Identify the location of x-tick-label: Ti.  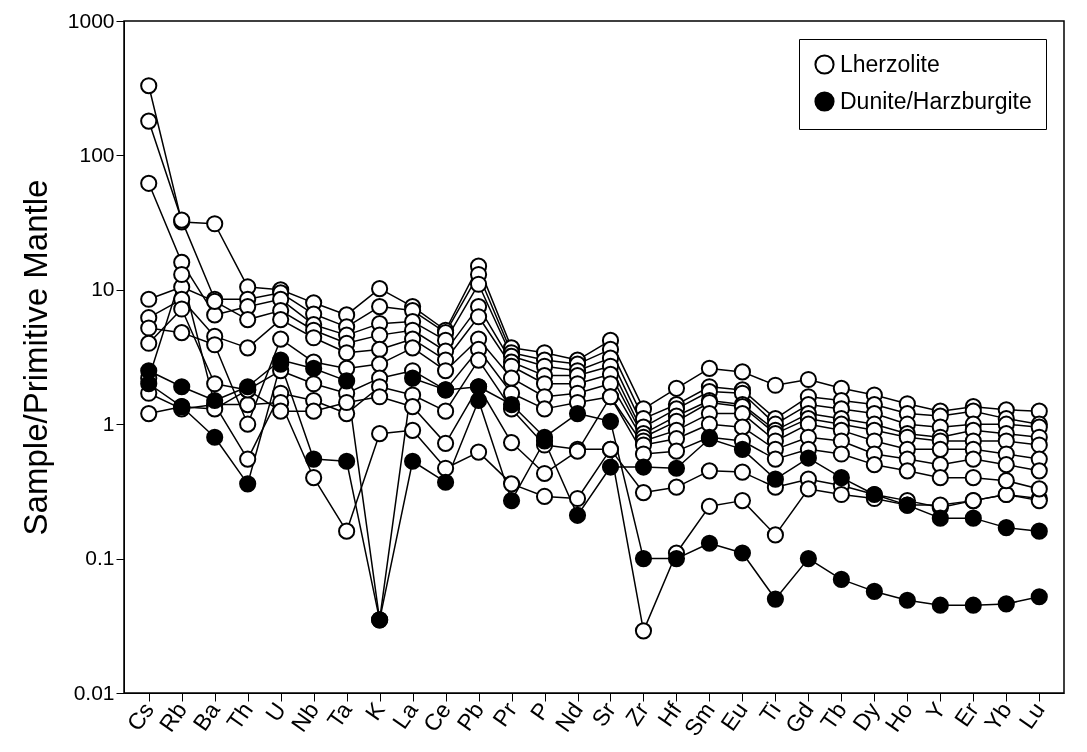
(769, 712).